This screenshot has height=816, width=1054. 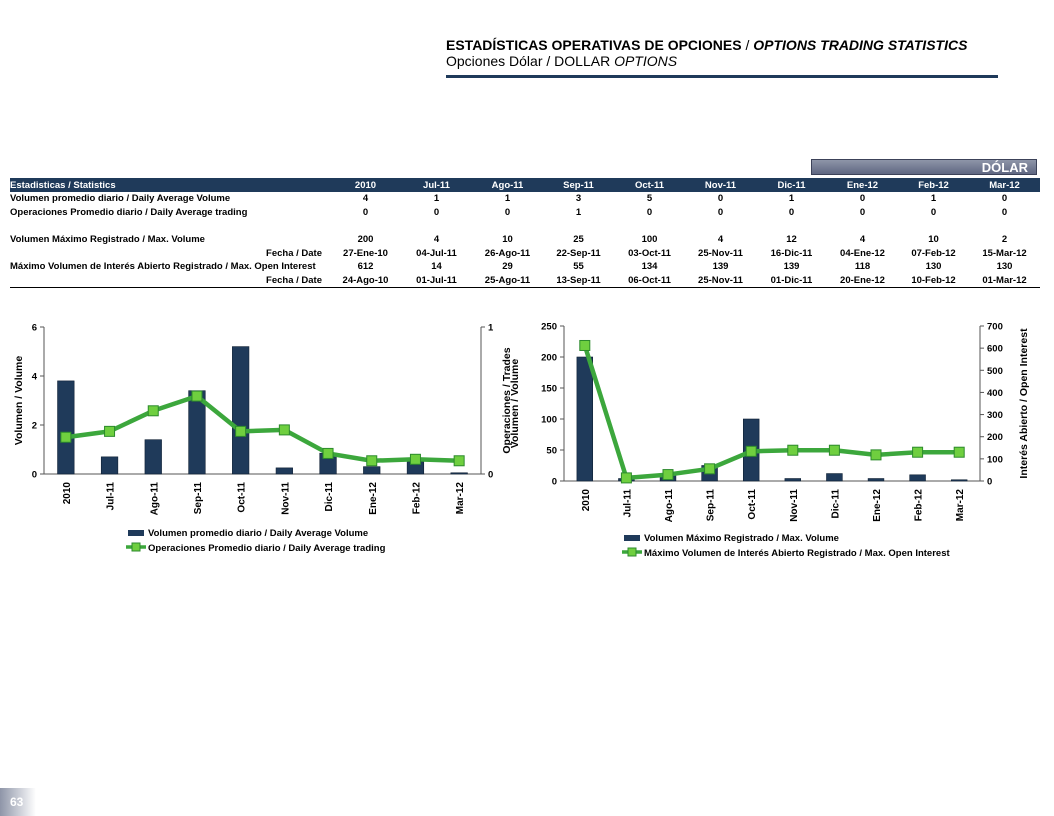 I want to click on table-cell: 22-Sep-11, so click(x=578, y=253).